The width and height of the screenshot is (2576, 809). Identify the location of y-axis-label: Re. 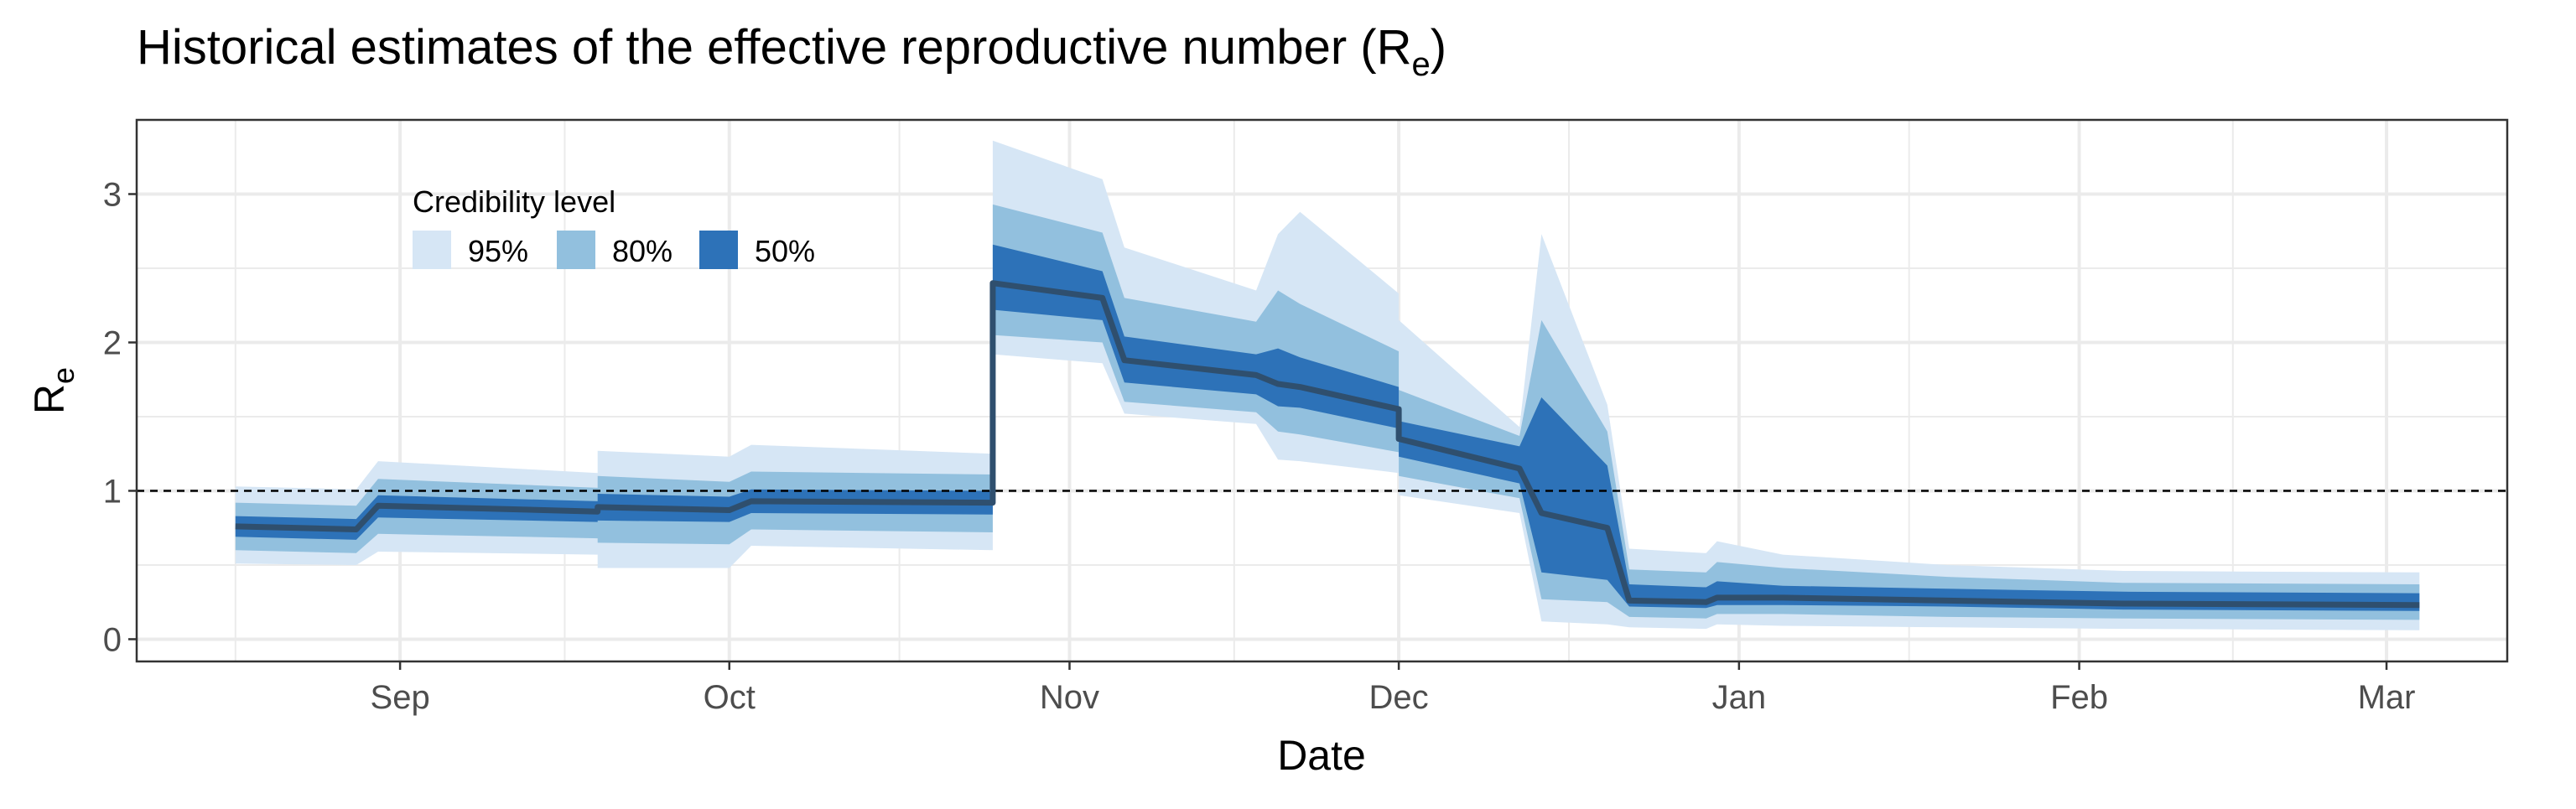
(53, 390).